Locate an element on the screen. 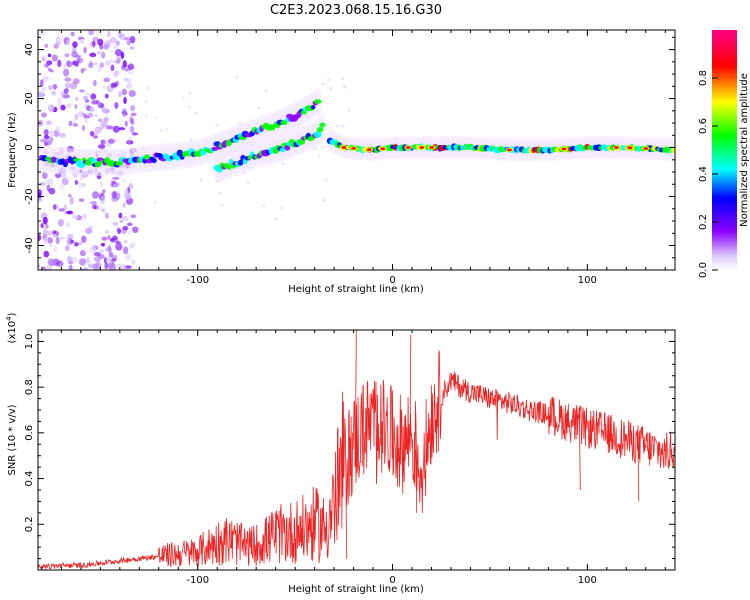 This screenshot has width=750, height=600. y-tick-label: 40 is located at coordinates (29, 49).